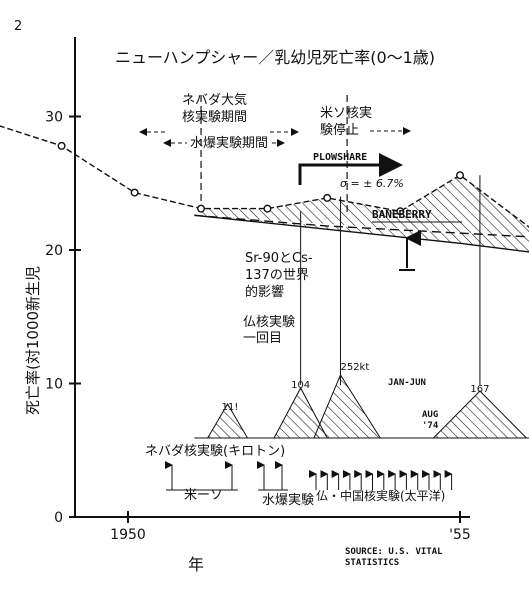 The height and width of the screenshot is (603, 529). I want to click on x-tick-label: 1950, so click(128, 535).